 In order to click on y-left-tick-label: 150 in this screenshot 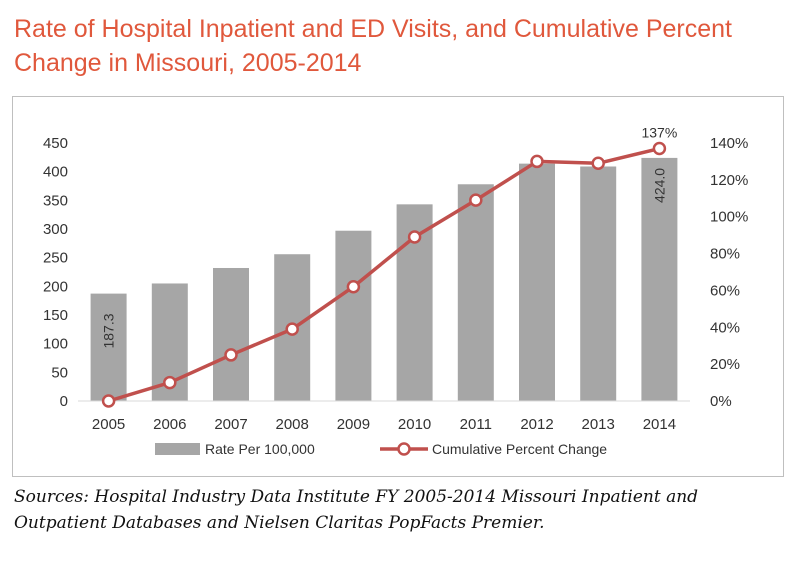, I will do `click(55, 315)`.